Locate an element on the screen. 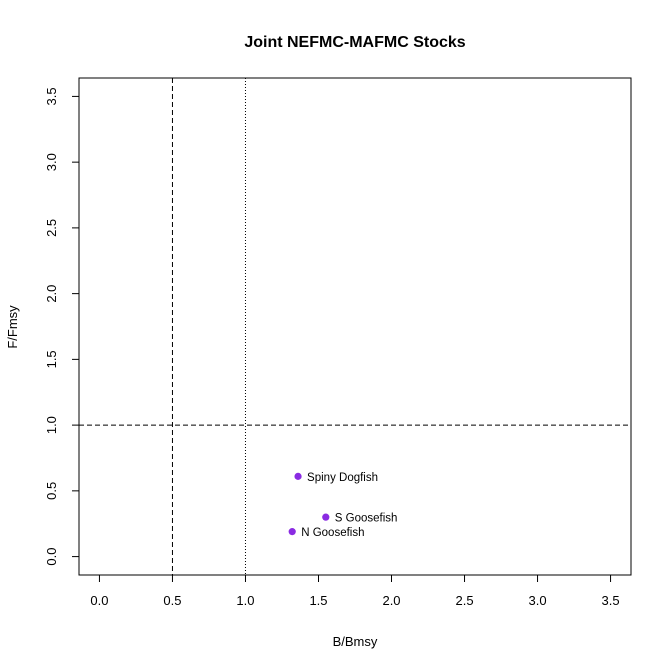  x-tick-label: 0.0 is located at coordinates (99, 600).